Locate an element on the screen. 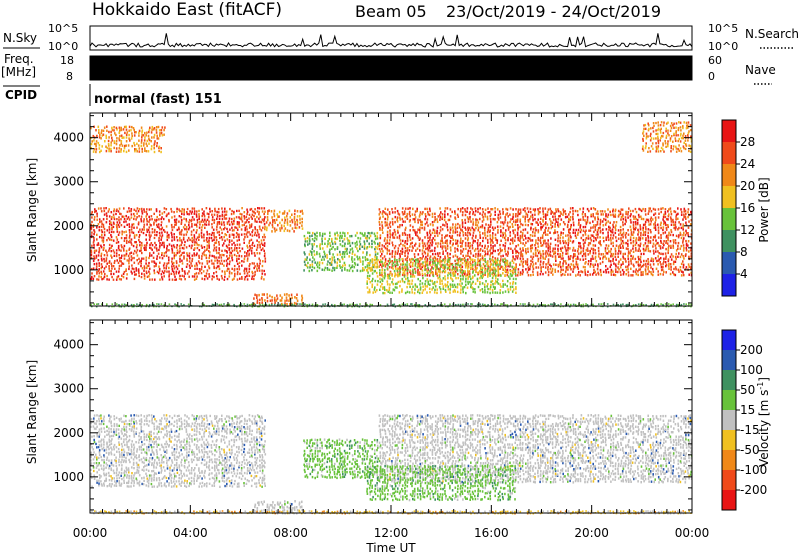 The image size is (800, 554). heatmap-cell-2059 is located at coordinates (460, 235).